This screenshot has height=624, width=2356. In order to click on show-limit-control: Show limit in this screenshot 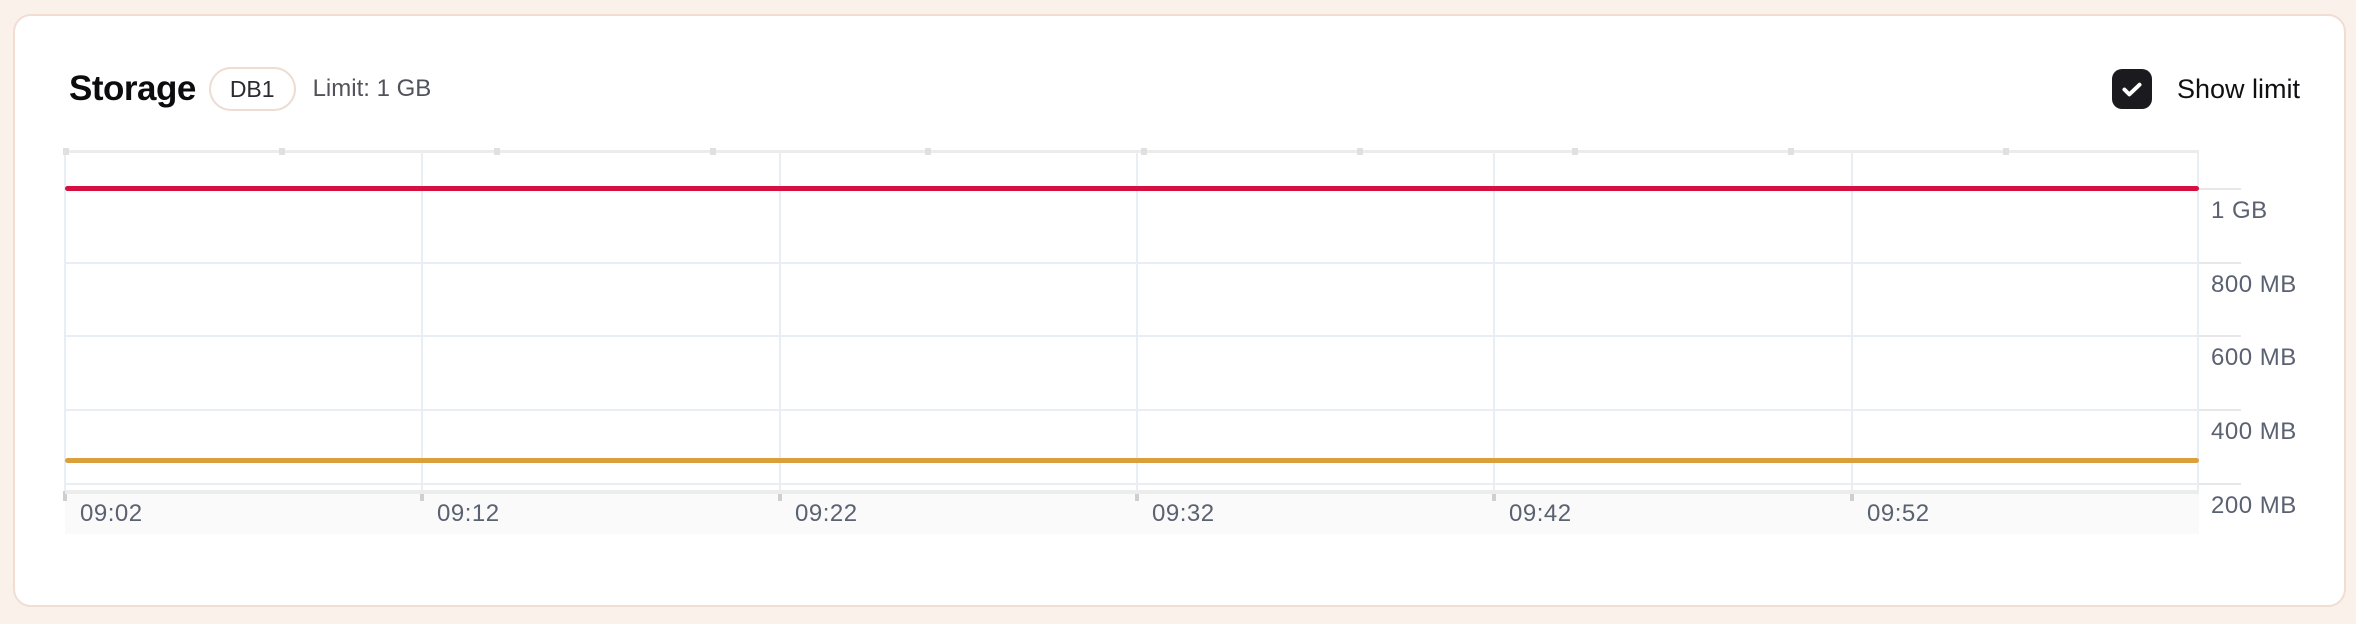, I will do `click(2205, 89)`.